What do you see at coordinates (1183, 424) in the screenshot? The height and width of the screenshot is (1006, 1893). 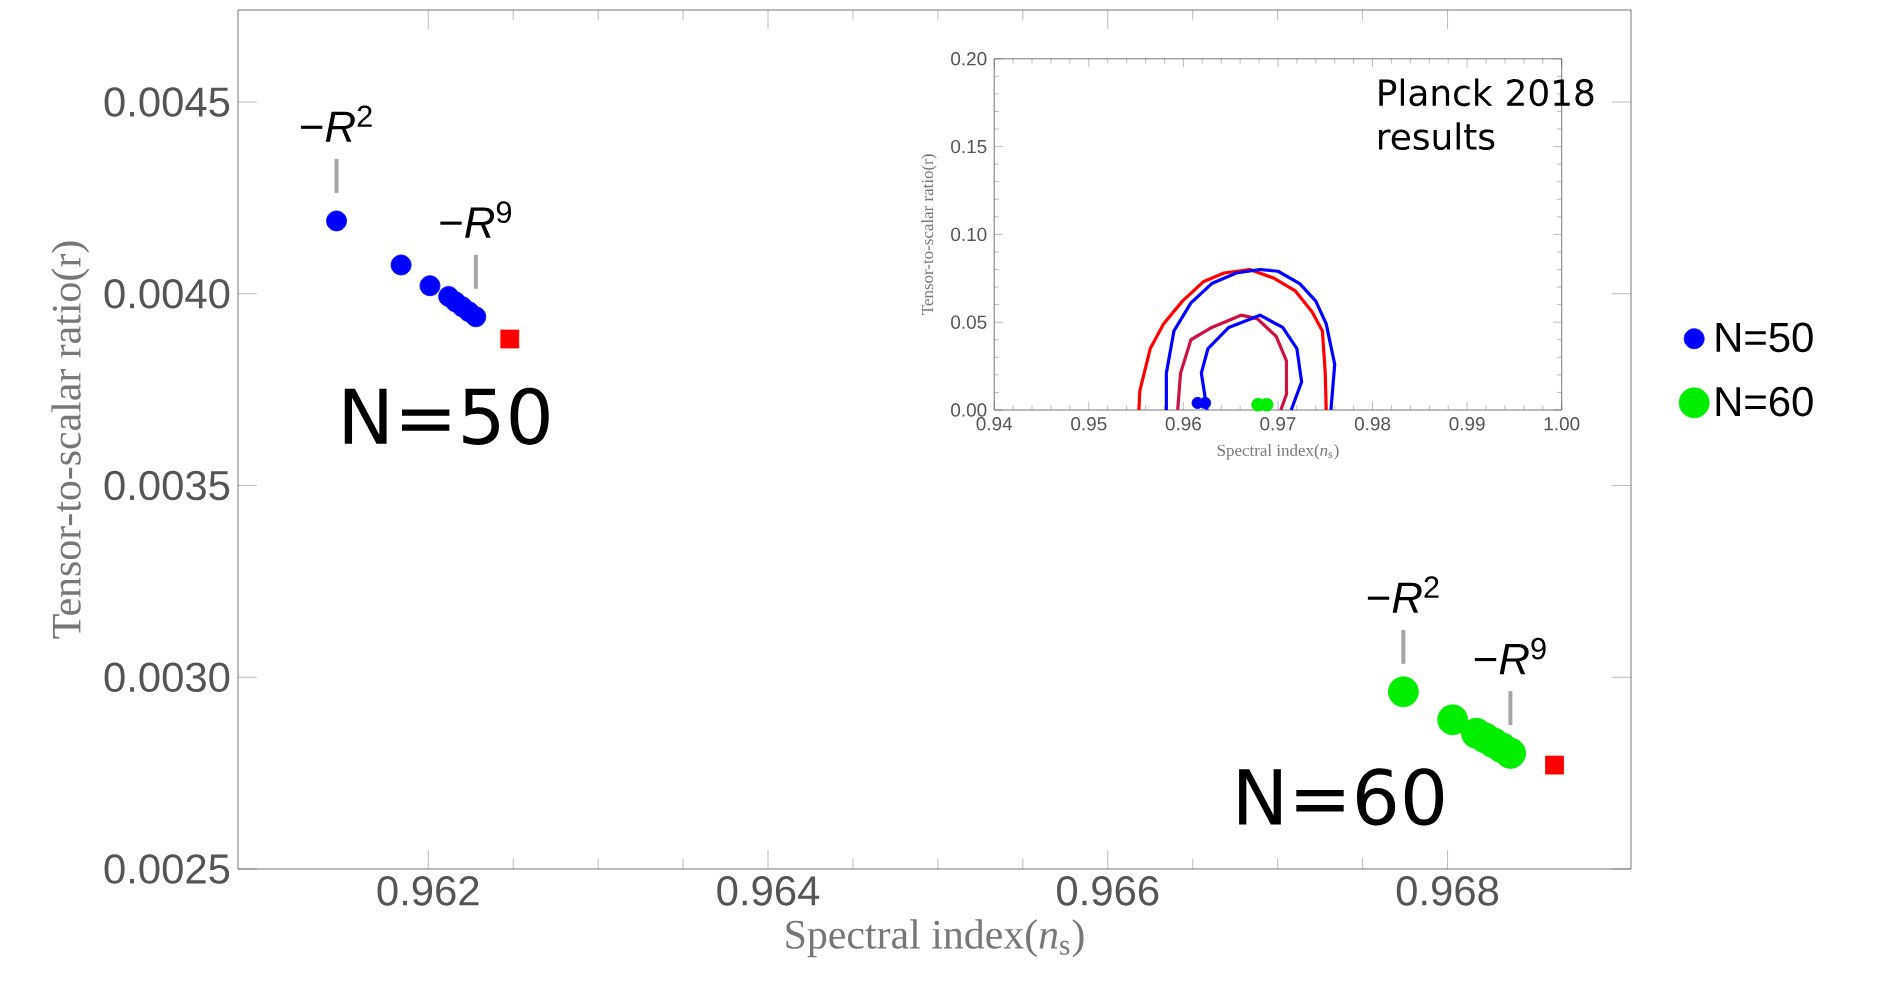 I see `x-tick-label: 0.96` at bounding box center [1183, 424].